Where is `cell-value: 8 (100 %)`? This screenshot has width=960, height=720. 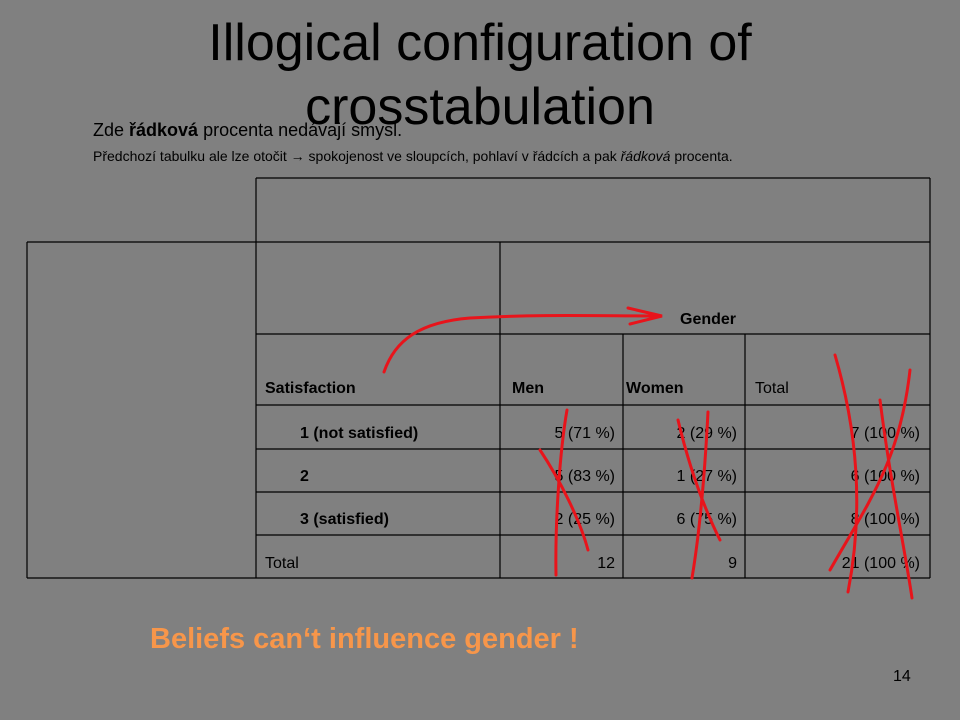 cell-value: 8 (100 %) is located at coordinates (885, 519).